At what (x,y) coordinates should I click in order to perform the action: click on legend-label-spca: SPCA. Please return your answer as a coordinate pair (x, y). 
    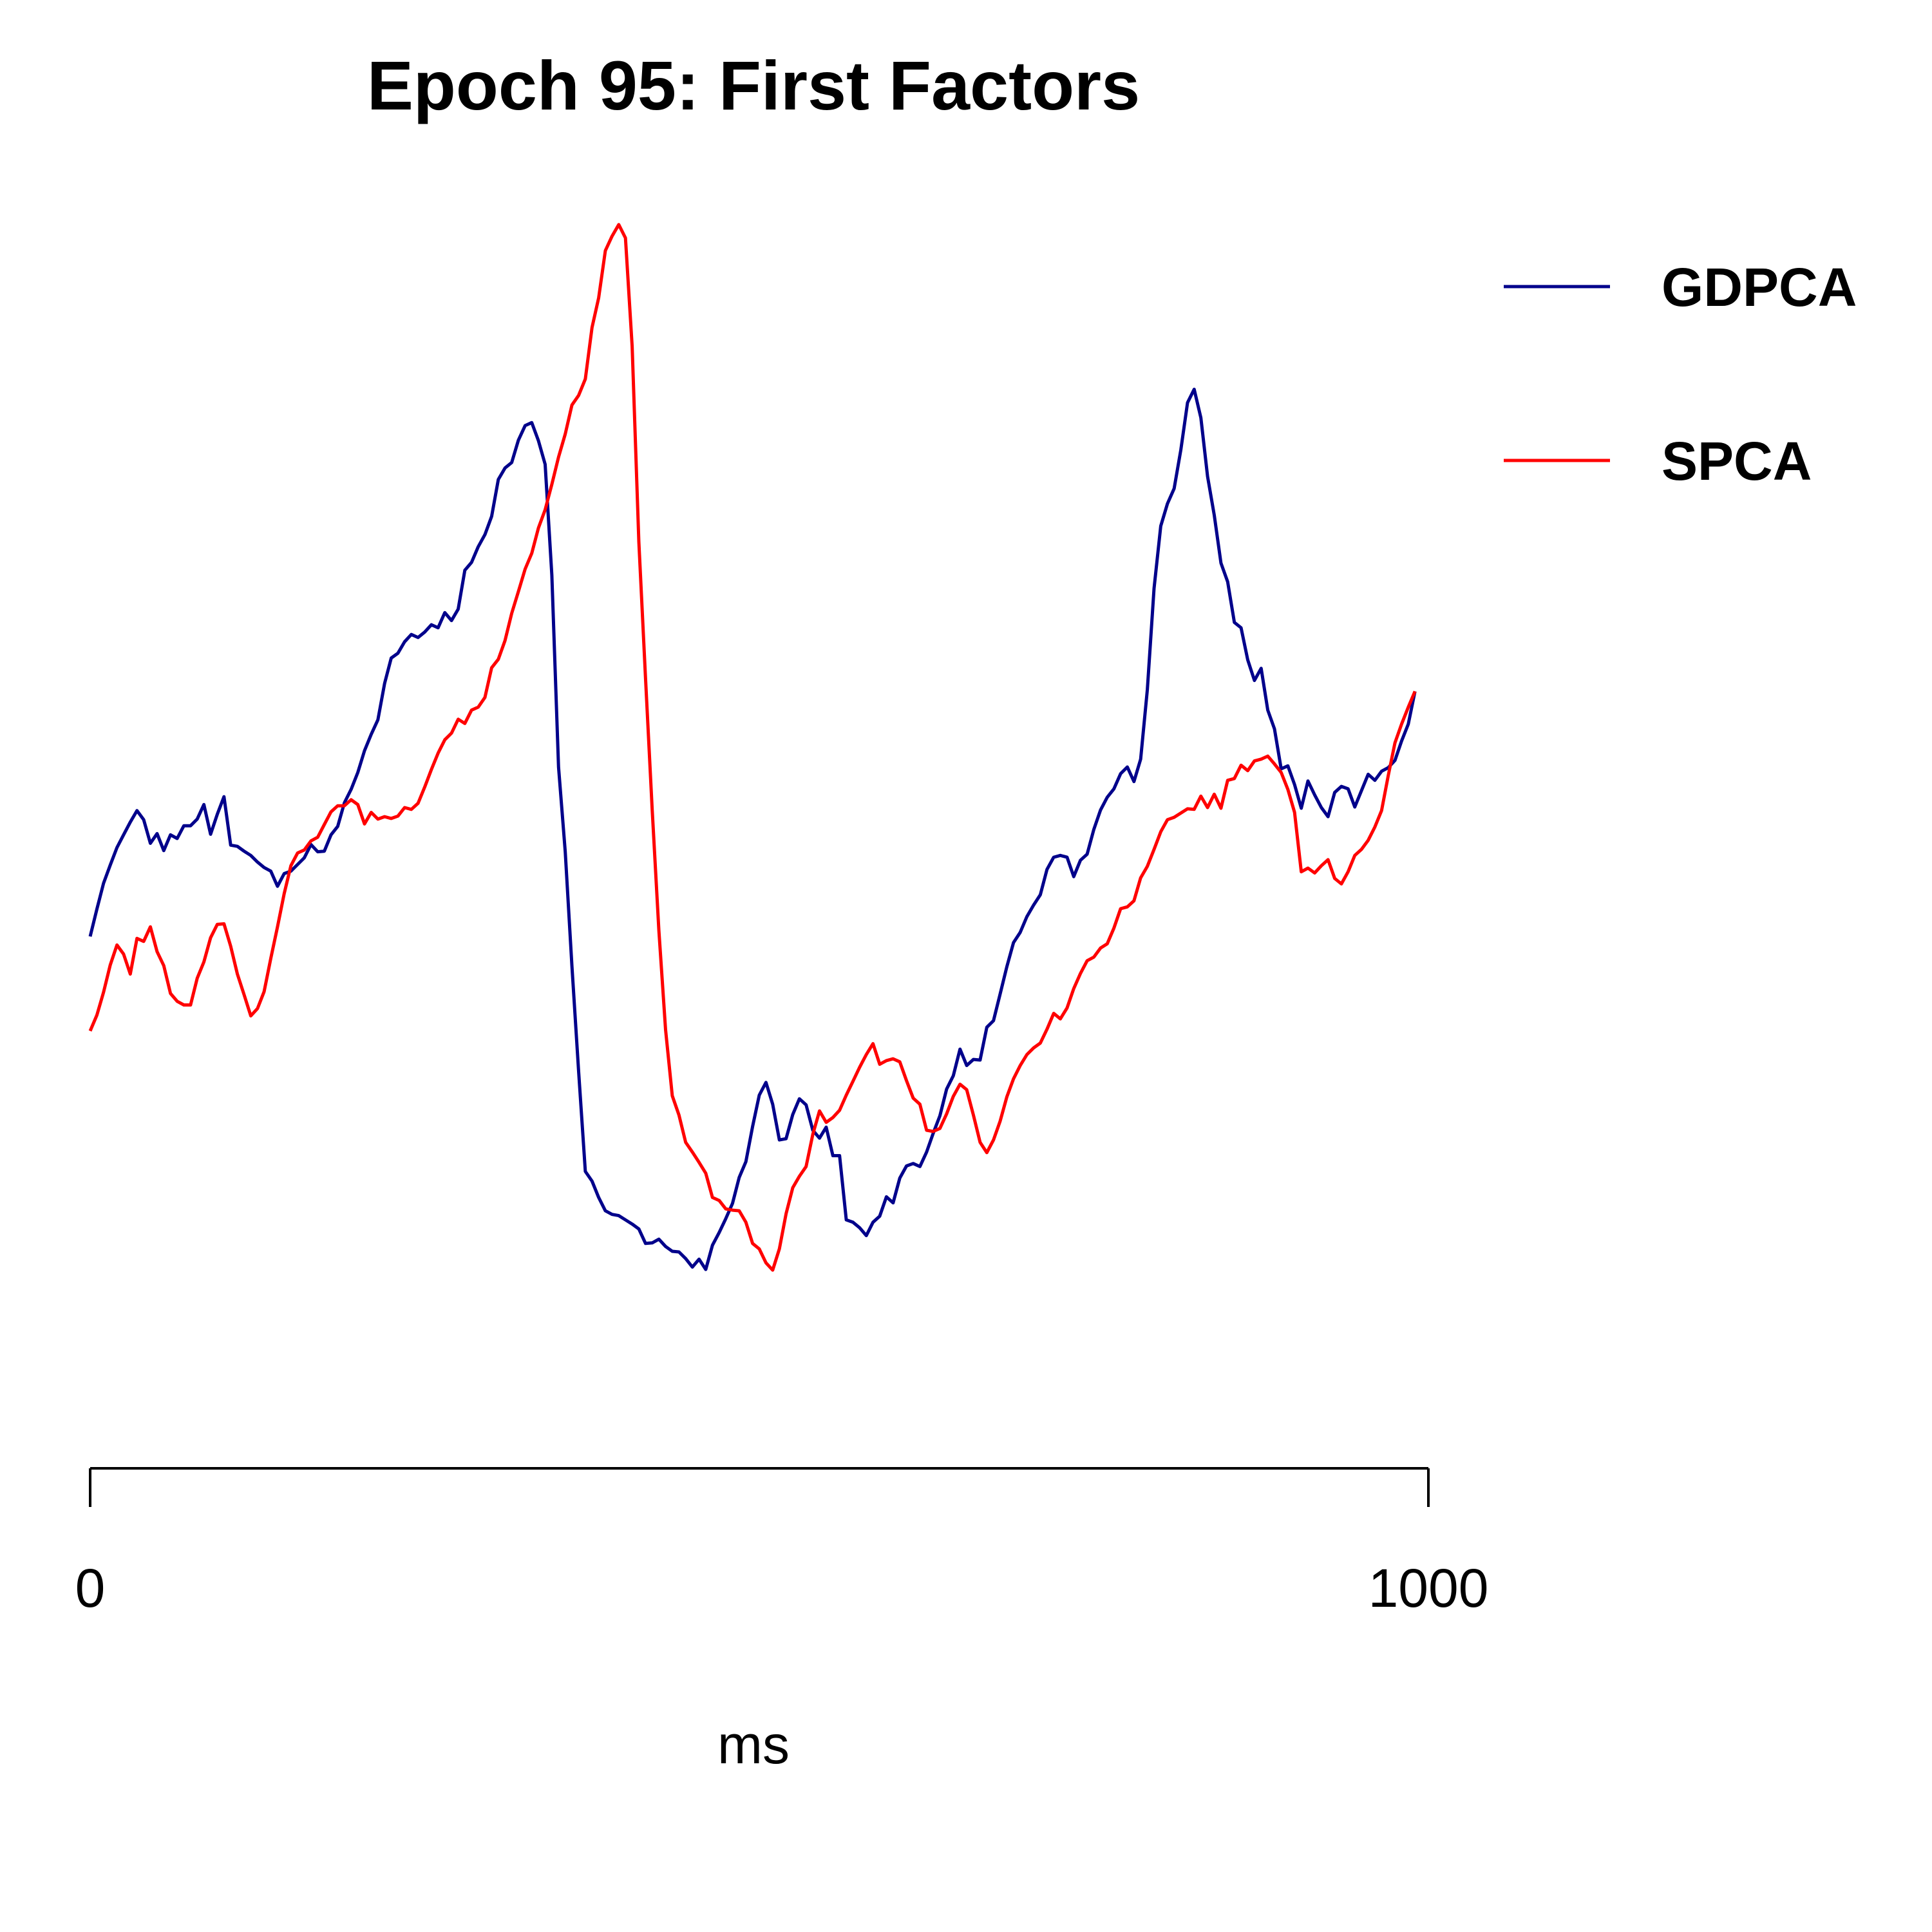
    Looking at the image, I should click on (1737, 461).